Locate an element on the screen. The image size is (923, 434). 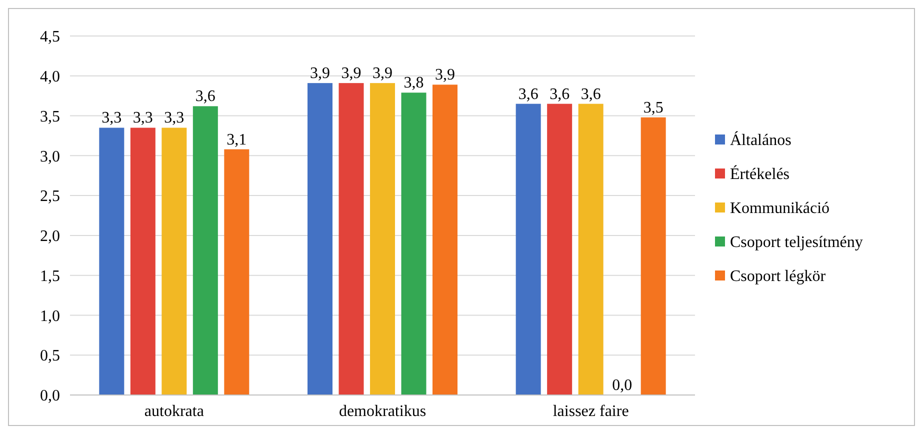
legend-label: Kommunikáció is located at coordinates (780, 209).